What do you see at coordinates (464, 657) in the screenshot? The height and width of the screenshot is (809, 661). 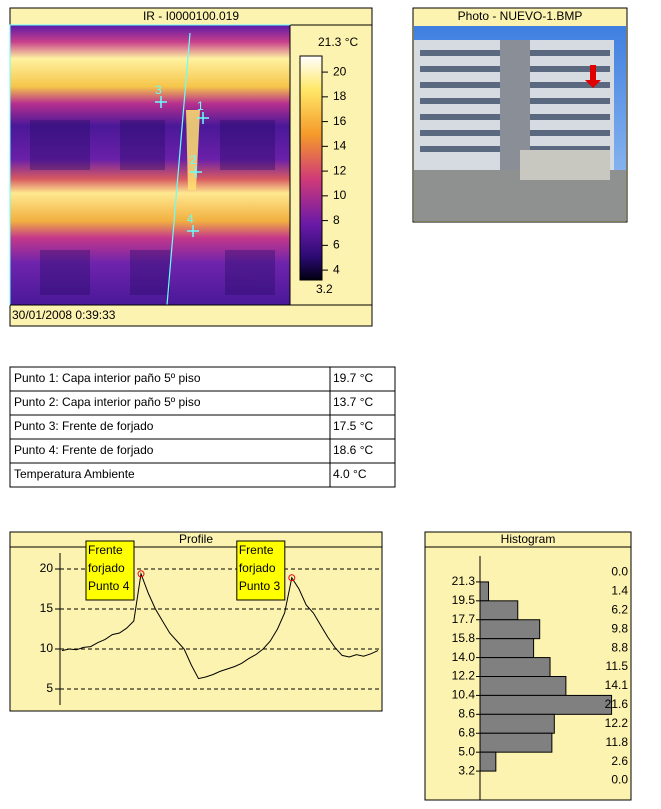 I see `y-tick-label: 14.0` at bounding box center [464, 657].